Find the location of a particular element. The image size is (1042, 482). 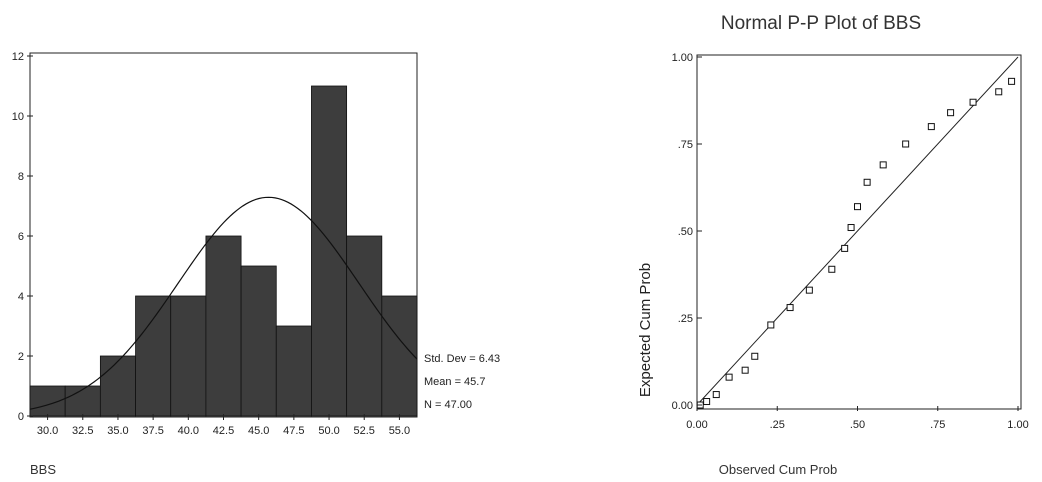

n-label: N = 47.00 is located at coordinates (448, 405).